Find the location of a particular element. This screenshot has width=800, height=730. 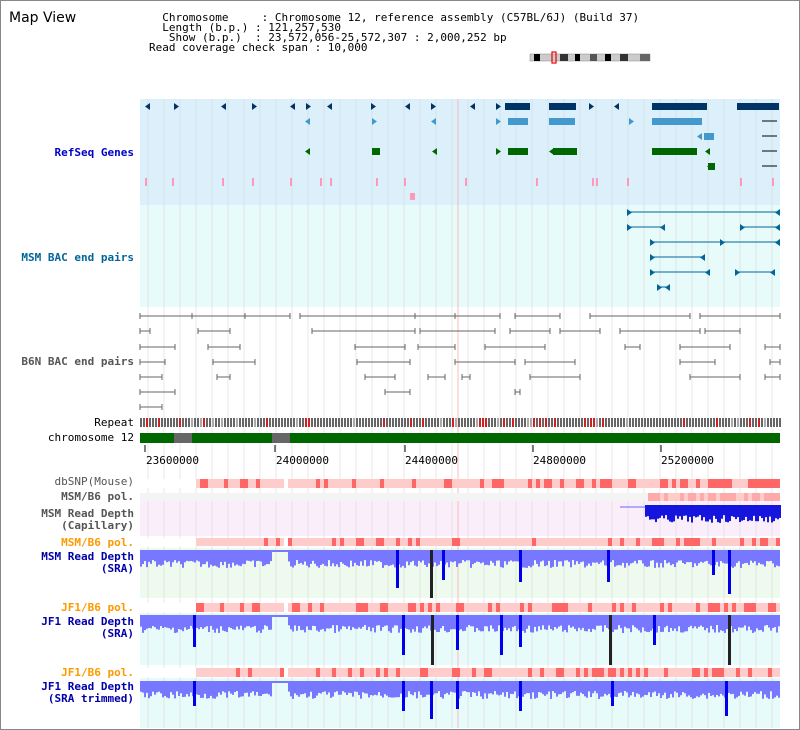

track-label-msm-depth-sra: MSM Read Depth (SRA) is located at coordinates (87, 562).